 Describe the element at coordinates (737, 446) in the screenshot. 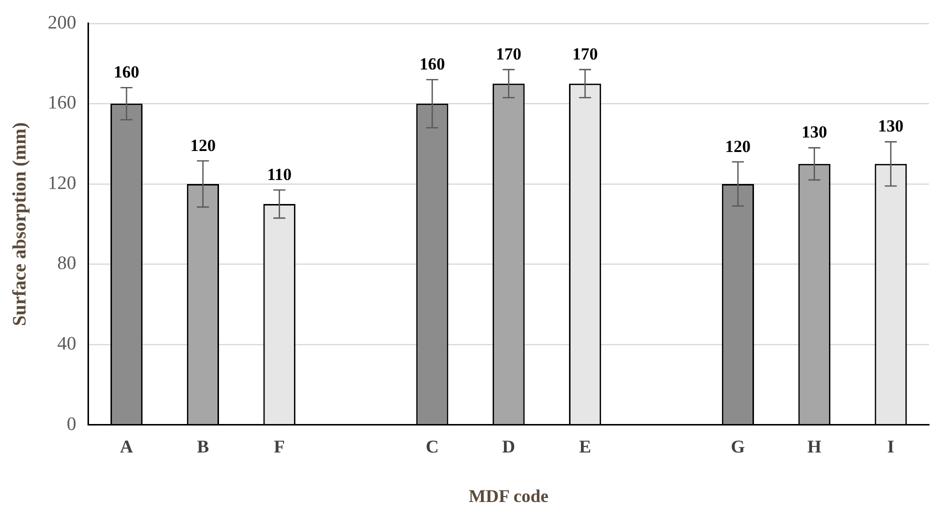

I see `x-tick-label: G` at that location.